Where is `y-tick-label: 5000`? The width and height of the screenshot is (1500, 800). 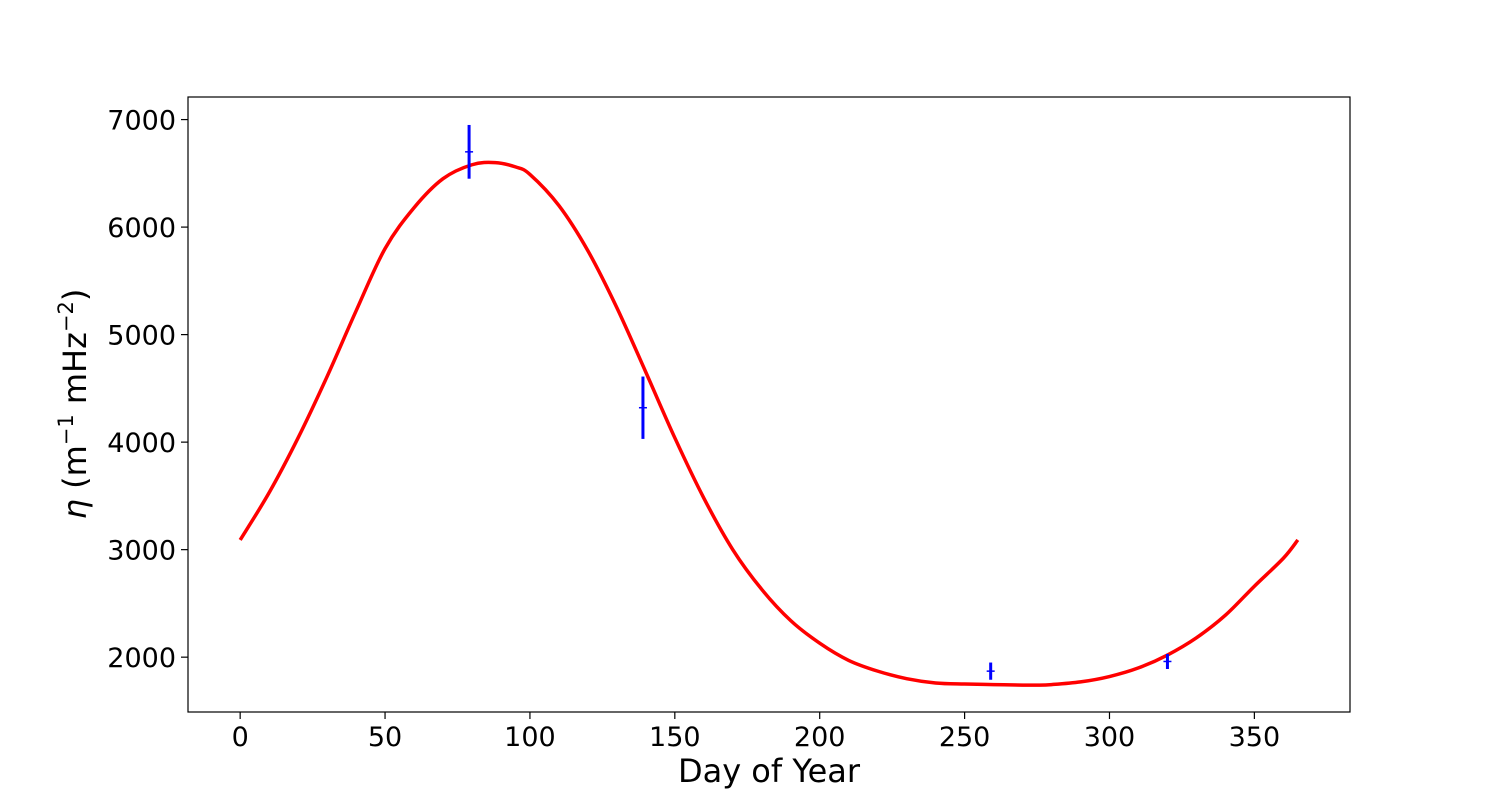
y-tick-label: 5000 is located at coordinates (141, 336).